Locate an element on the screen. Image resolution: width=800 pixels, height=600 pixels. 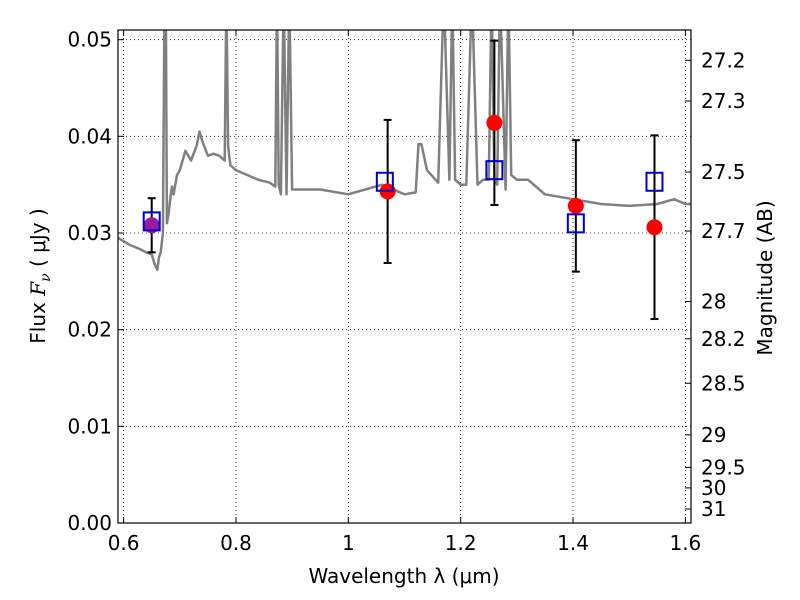
x-axis-title: Wavelength λ (μm) is located at coordinates (403, 576).